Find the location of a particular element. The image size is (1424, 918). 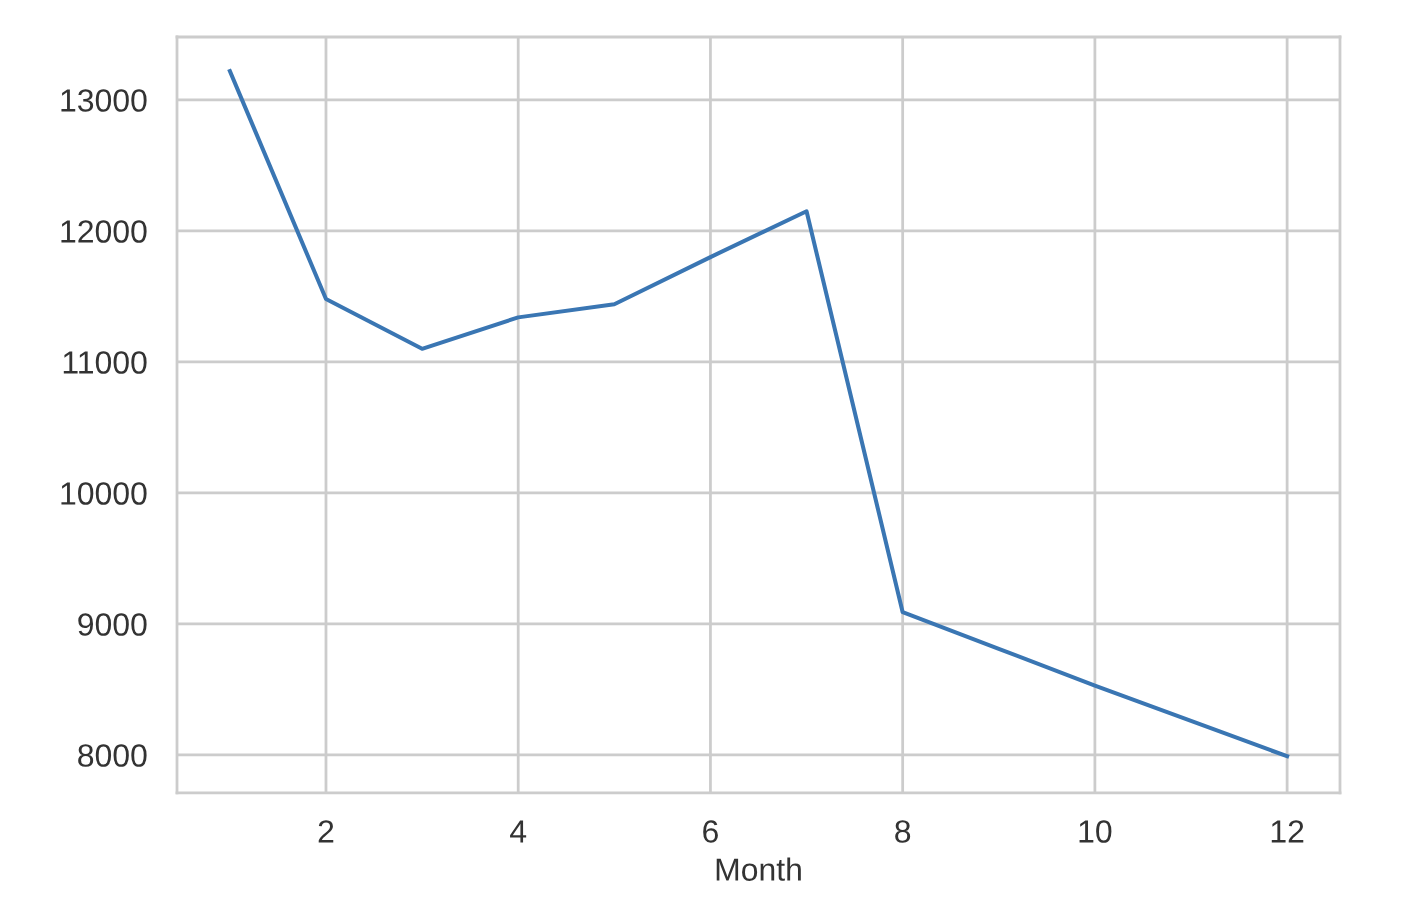

y-tick-label: 9000 is located at coordinates (112, 624).